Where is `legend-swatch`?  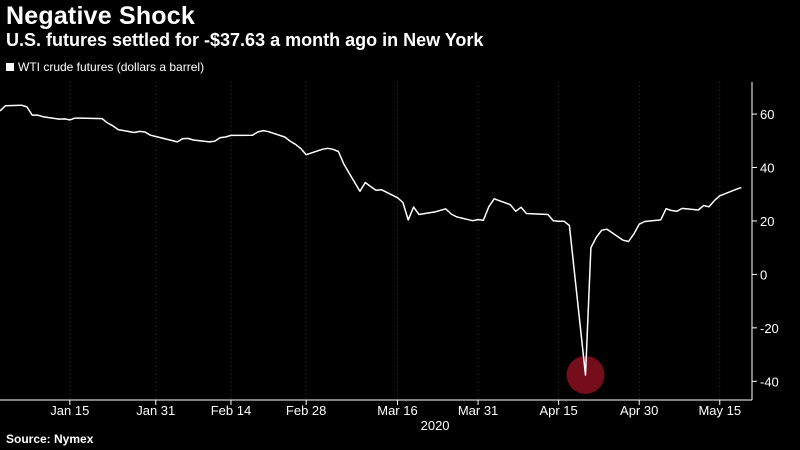 legend-swatch is located at coordinates (10, 67).